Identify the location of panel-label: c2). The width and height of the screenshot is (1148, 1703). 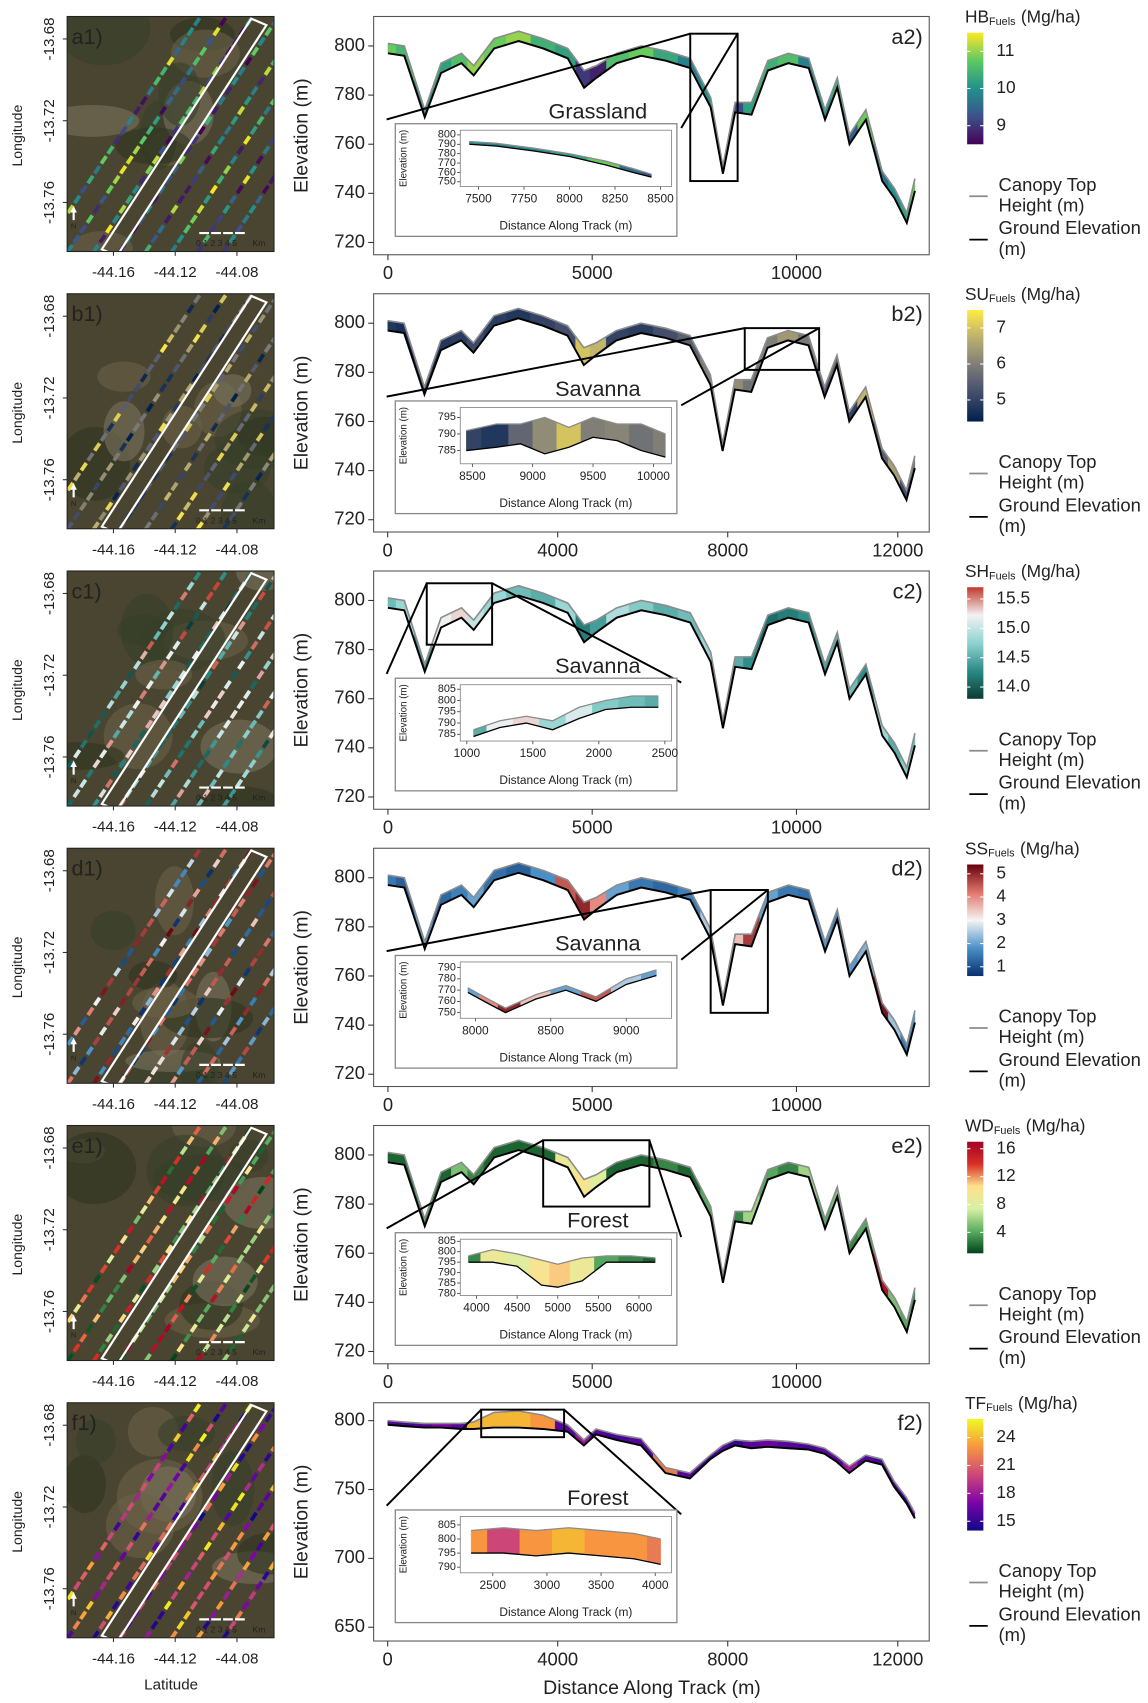
(908, 590).